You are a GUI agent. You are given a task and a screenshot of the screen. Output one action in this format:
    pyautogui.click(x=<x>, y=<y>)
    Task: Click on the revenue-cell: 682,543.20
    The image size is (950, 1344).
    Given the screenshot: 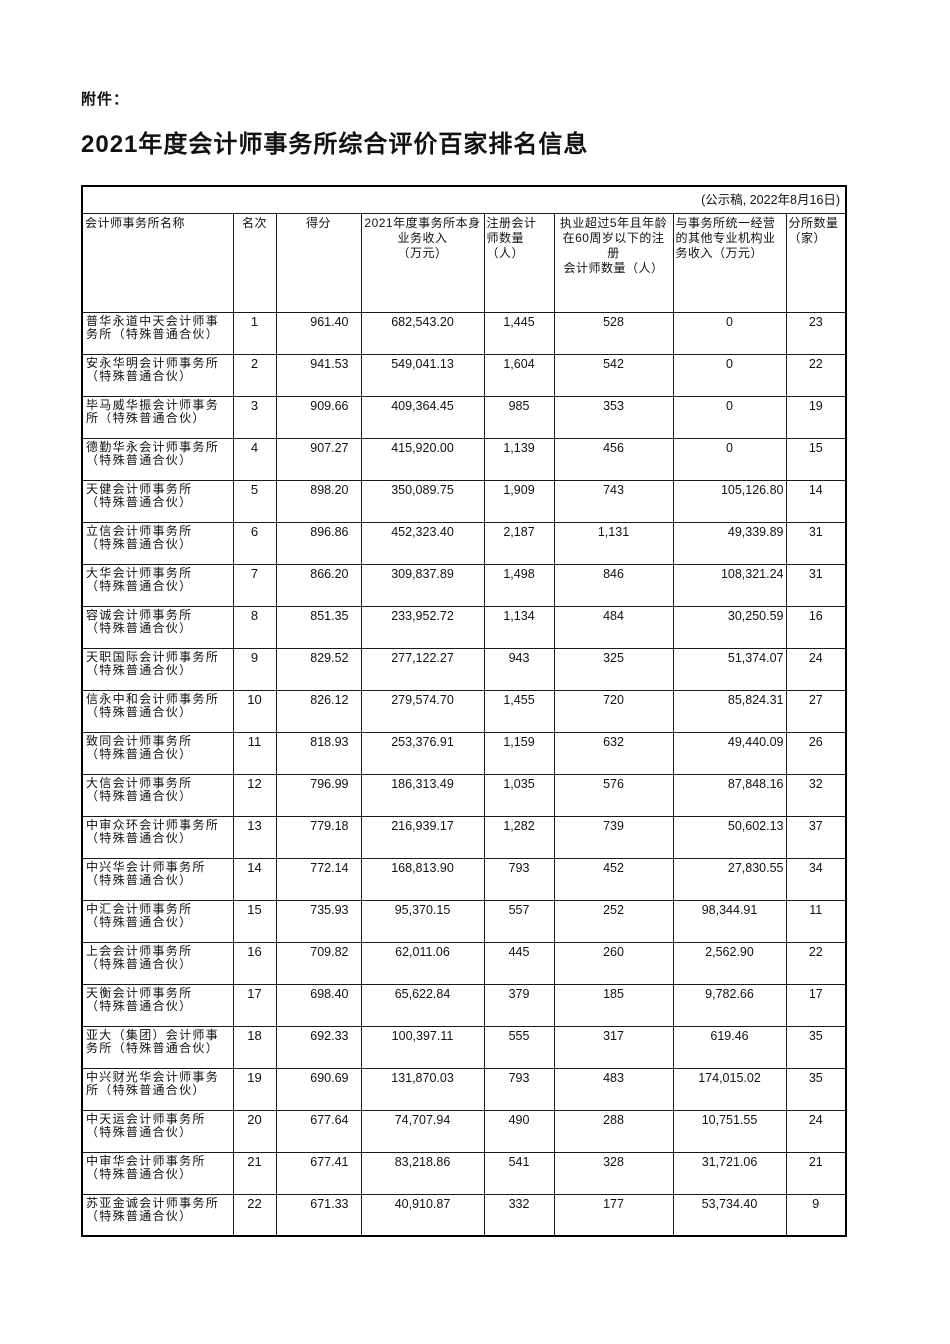 What is the action you would take?
    pyautogui.click(x=422, y=333)
    